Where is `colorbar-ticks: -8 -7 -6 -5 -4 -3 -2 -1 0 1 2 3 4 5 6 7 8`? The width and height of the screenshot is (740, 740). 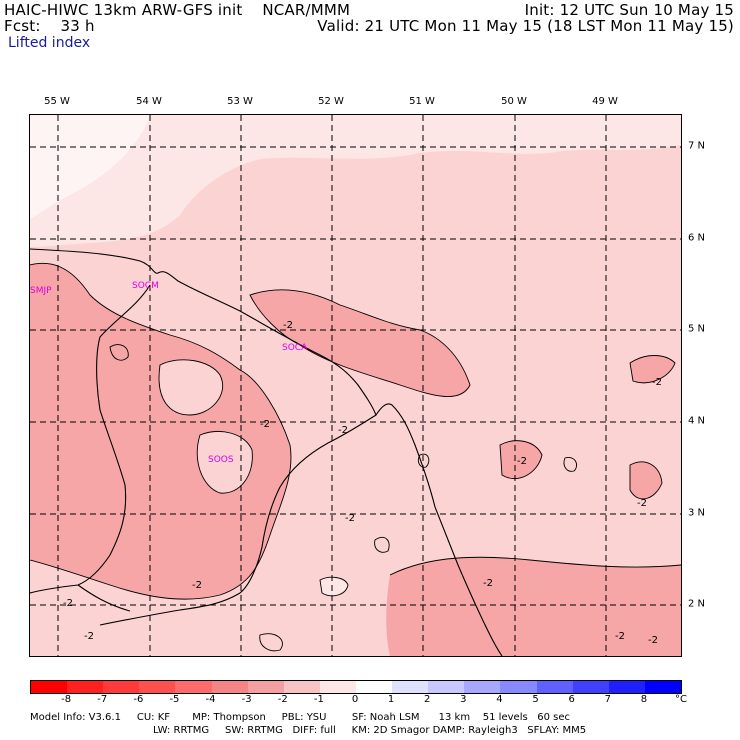
colorbar-ticks: -8 -7 -6 -5 -4 -3 -2 -1 0 1 2 3 4 5 6 7 8 is located at coordinates (355, 701).